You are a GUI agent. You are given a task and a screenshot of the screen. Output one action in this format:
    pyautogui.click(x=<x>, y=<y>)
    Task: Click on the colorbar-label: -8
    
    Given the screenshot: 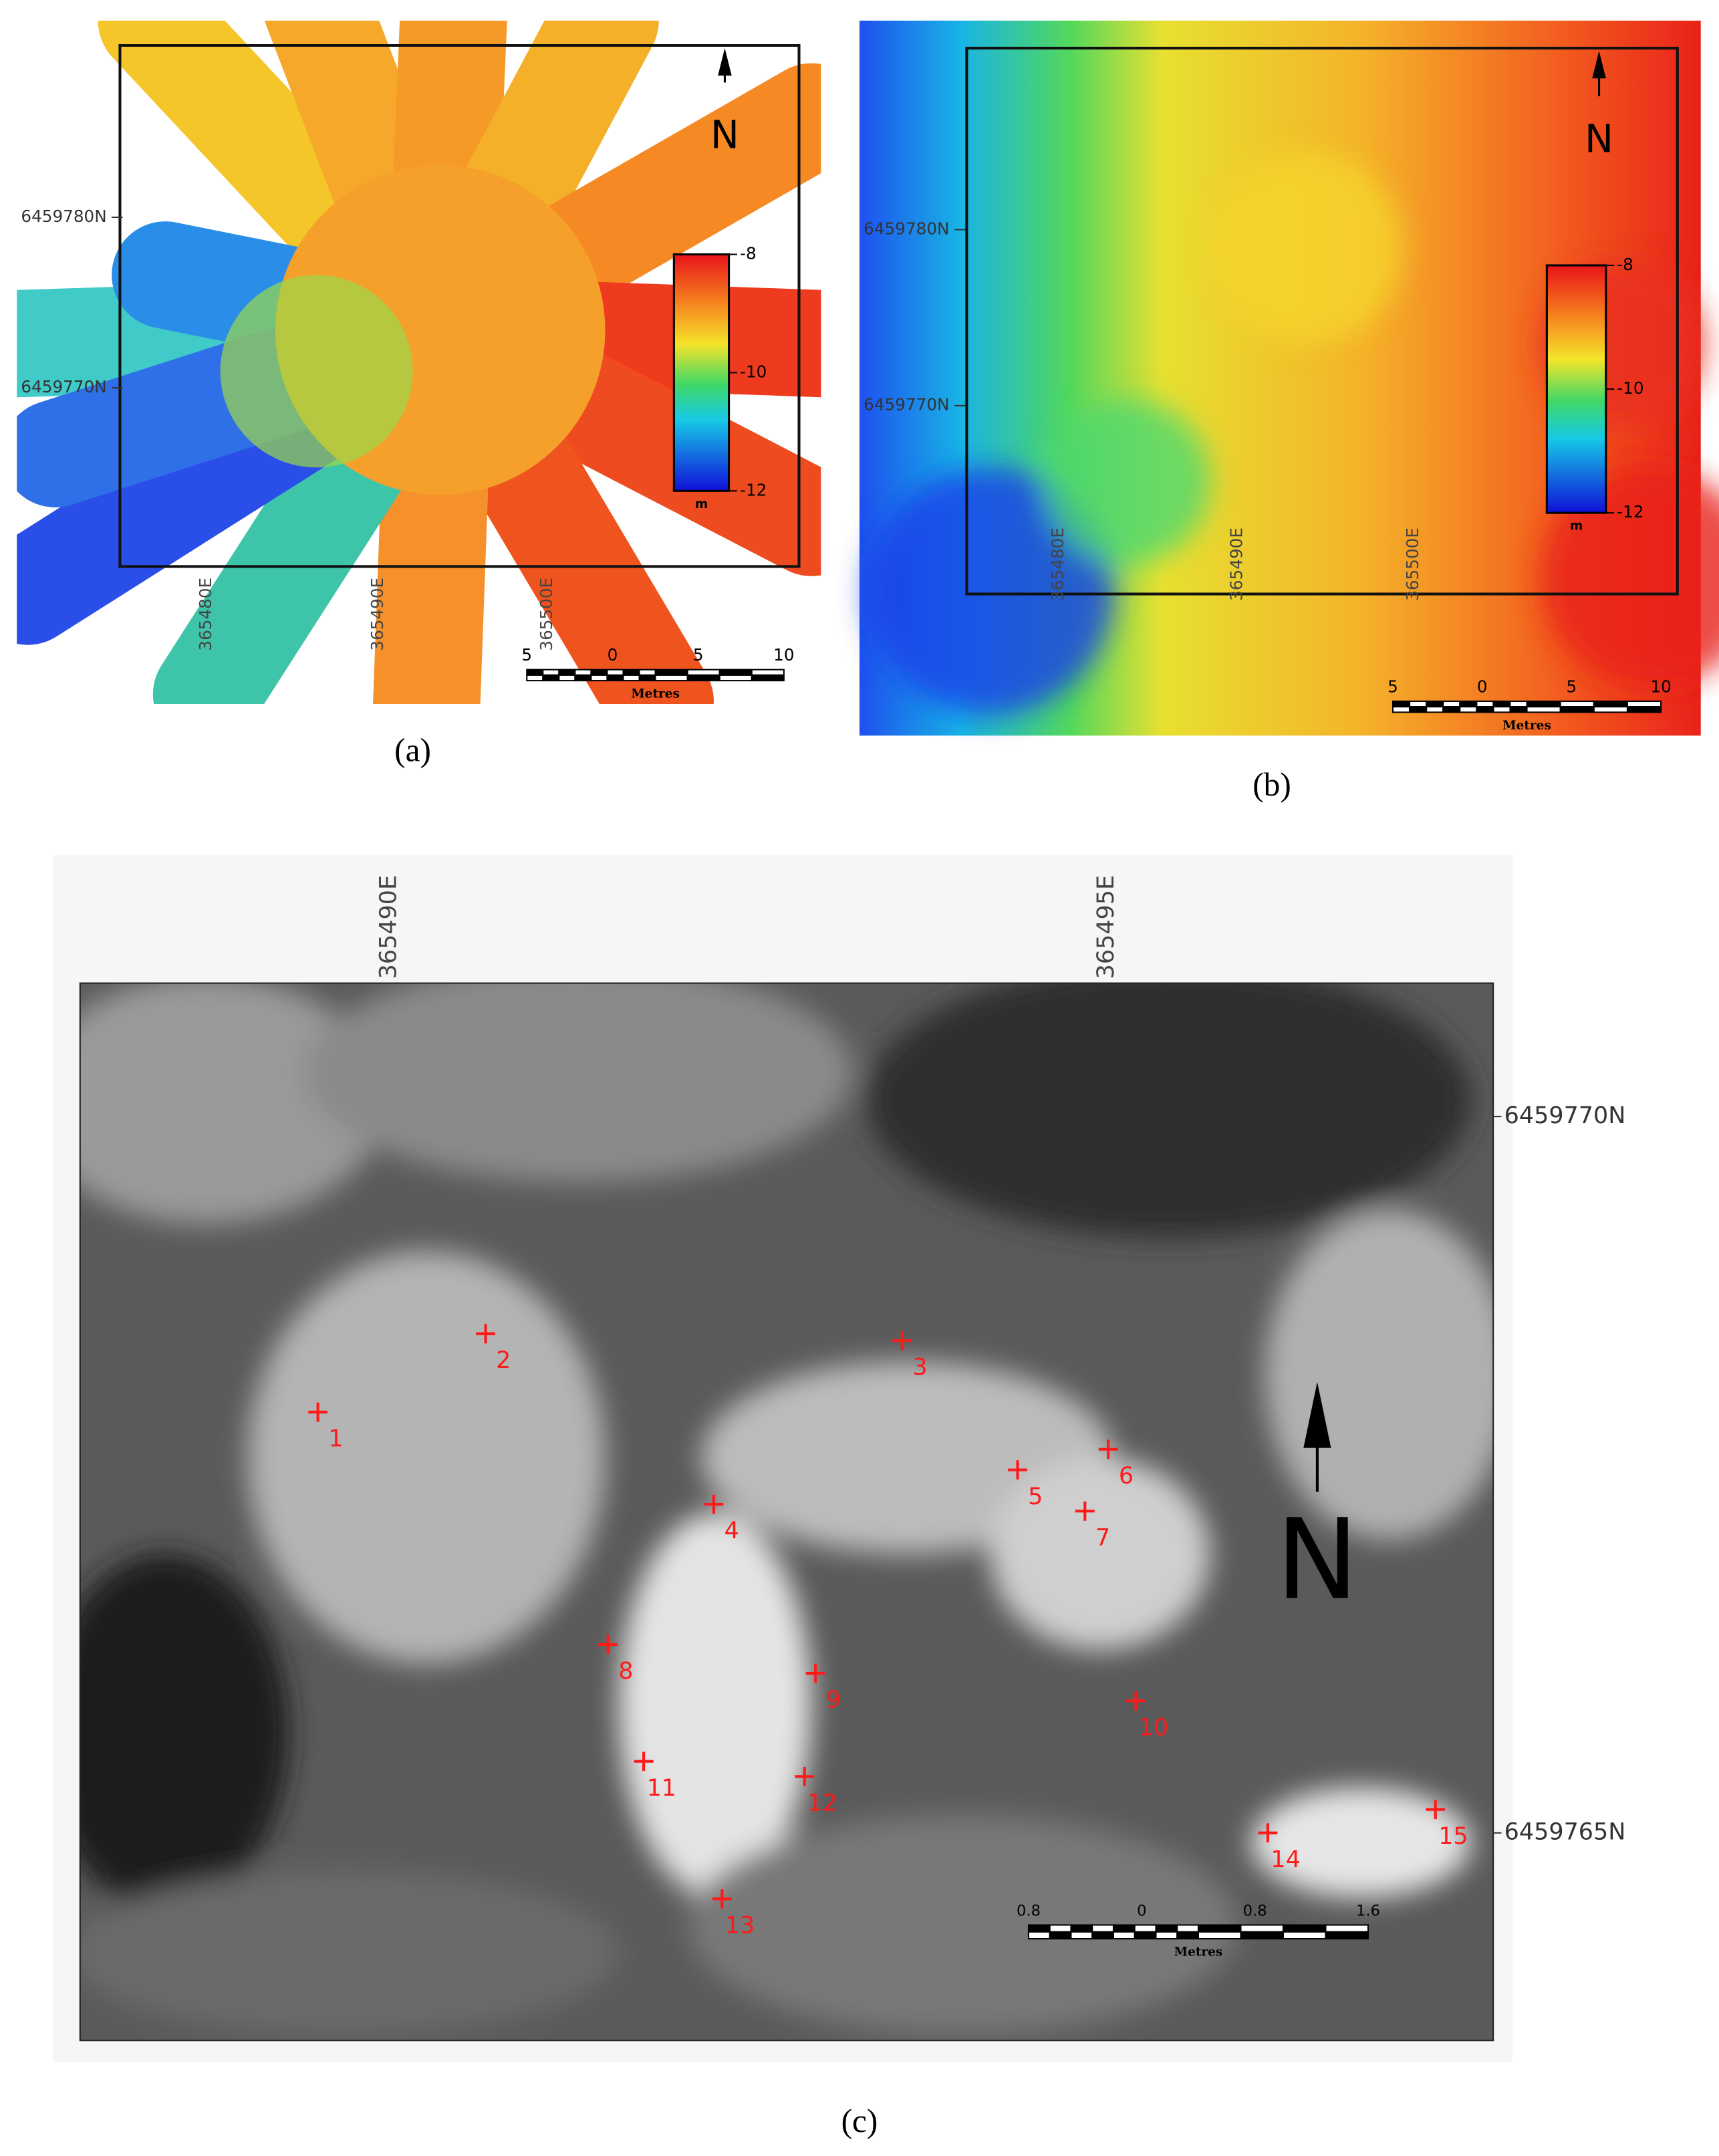 What is the action you would take?
    pyautogui.click(x=1625, y=264)
    